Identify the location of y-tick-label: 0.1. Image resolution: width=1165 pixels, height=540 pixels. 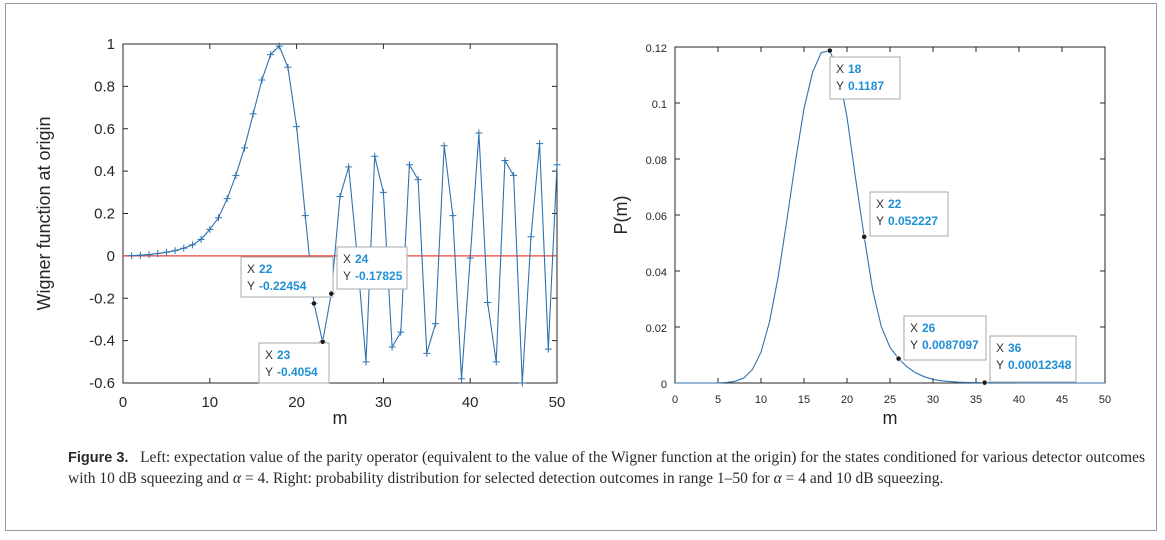
(659, 105).